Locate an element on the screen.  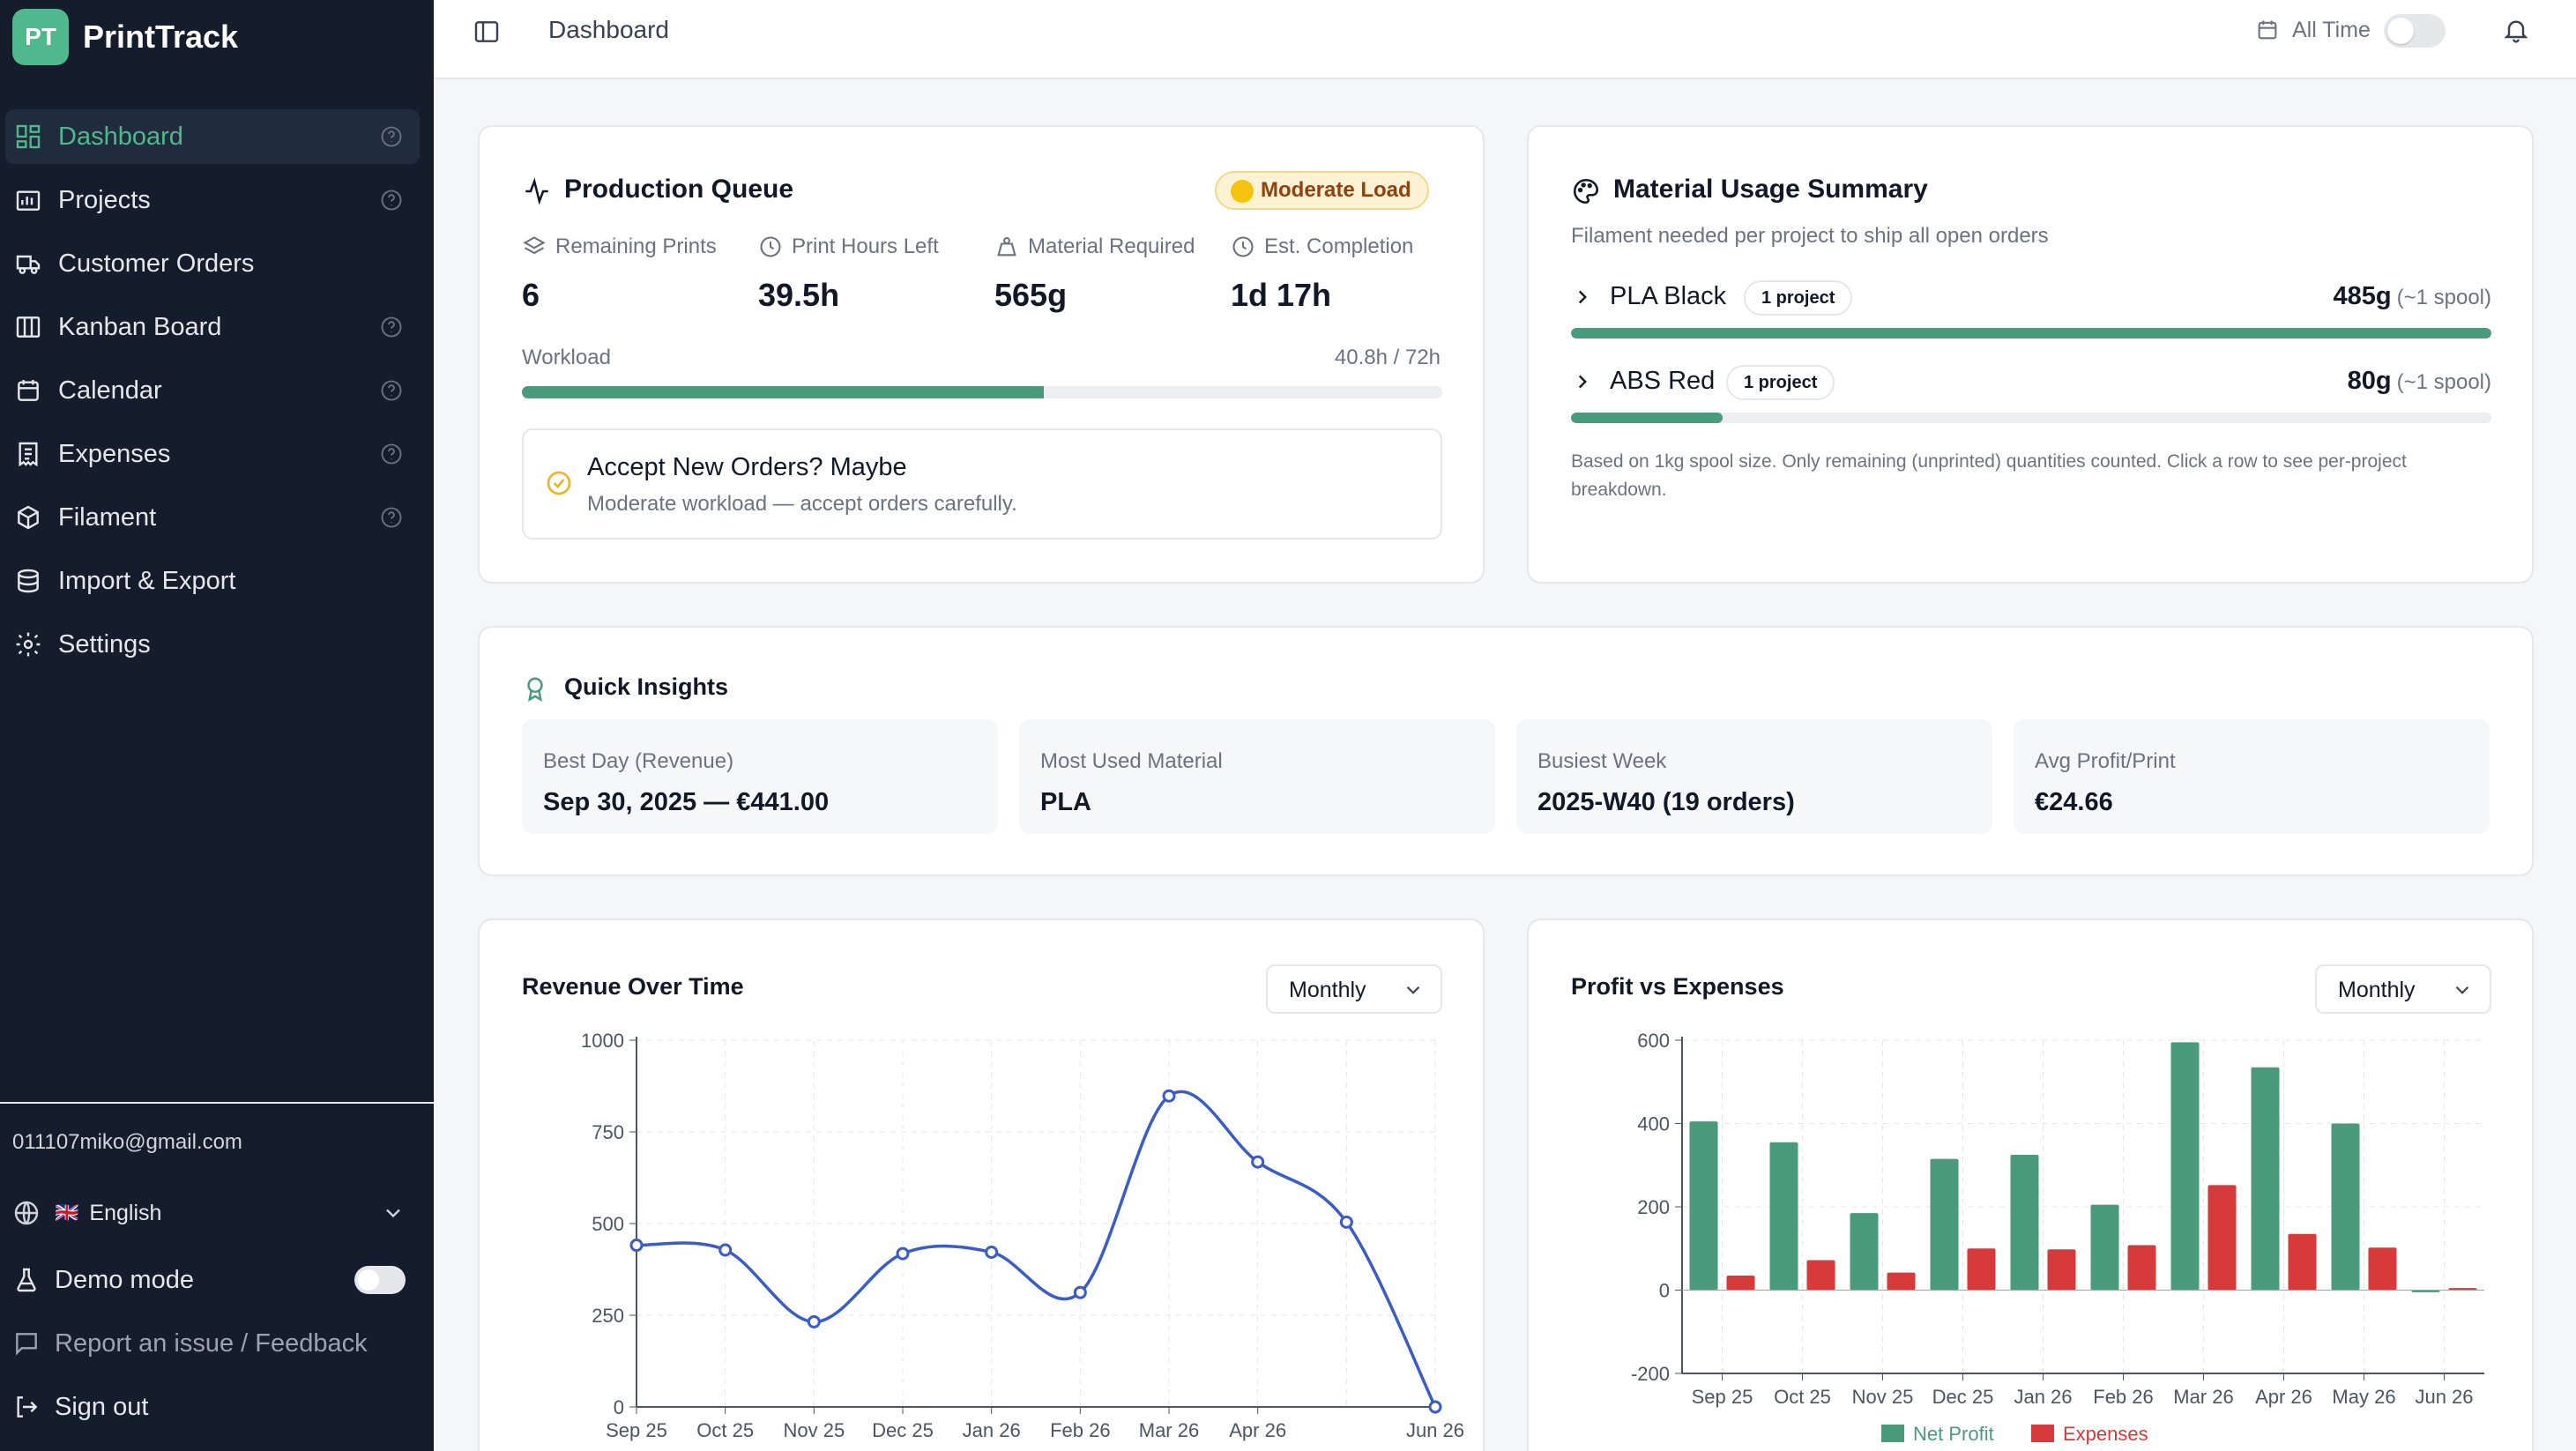
workload-label: Workload is located at coordinates (566, 358).